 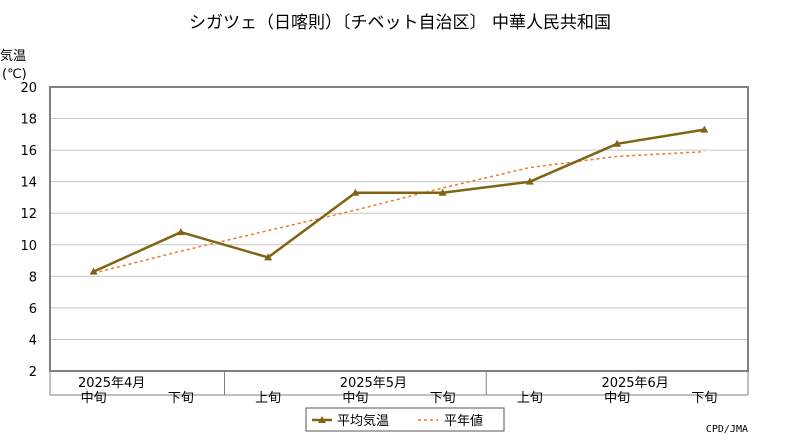 What do you see at coordinates (463, 421) in the screenshot?
I see `legend-label-series-2: 平年値` at bounding box center [463, 421].